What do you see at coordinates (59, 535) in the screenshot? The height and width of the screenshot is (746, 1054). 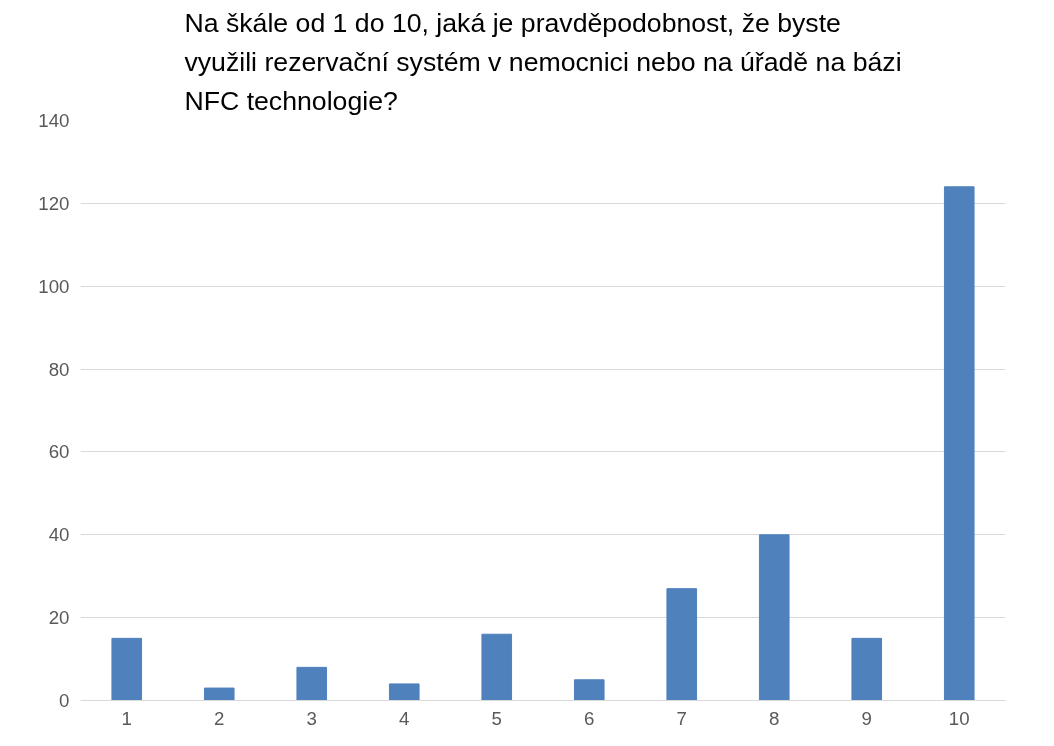 I see `y-tick-label: 40` at bounding box center [59, 535].